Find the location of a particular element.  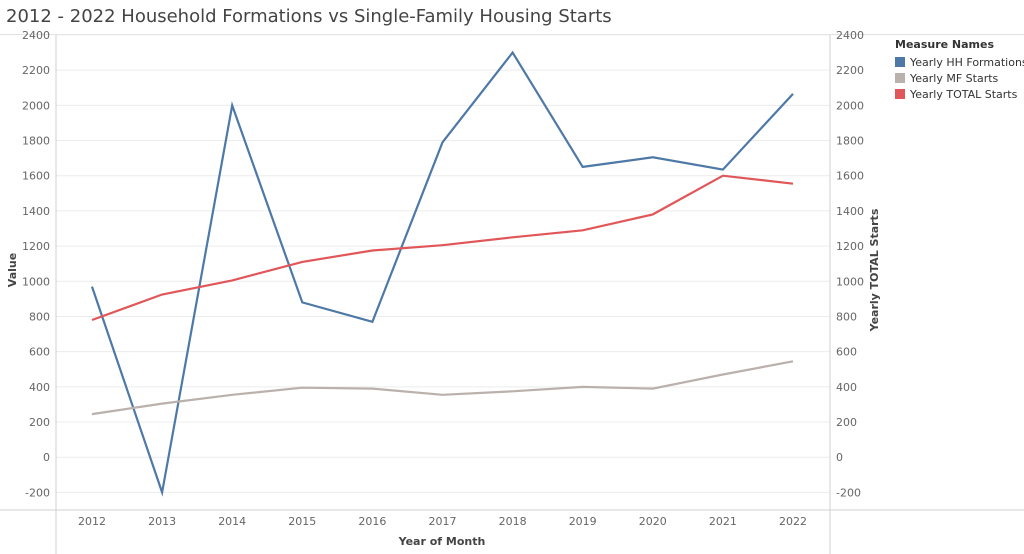

y-tick-label: 1800 is located at coordinates (36, 141).